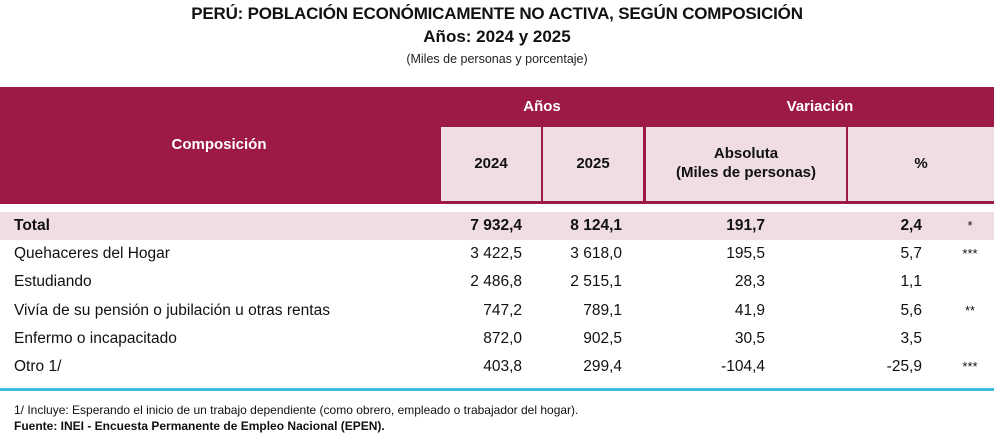 The height and width of the screenshot is (440, 994). Describe the element at coordinates (745, 225) in the screenshot. I see `value-absoluta: 191,7` at that location.